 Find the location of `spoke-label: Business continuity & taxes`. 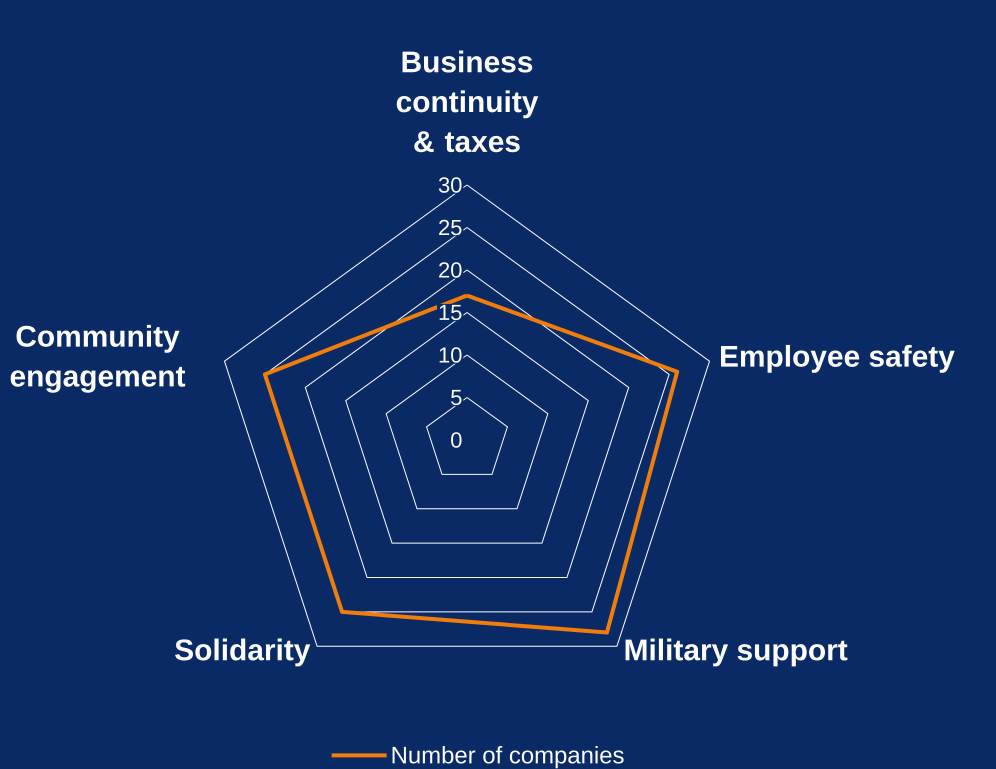

spoke-label: Business continuity & taxes is located at coordinates (467, 101).